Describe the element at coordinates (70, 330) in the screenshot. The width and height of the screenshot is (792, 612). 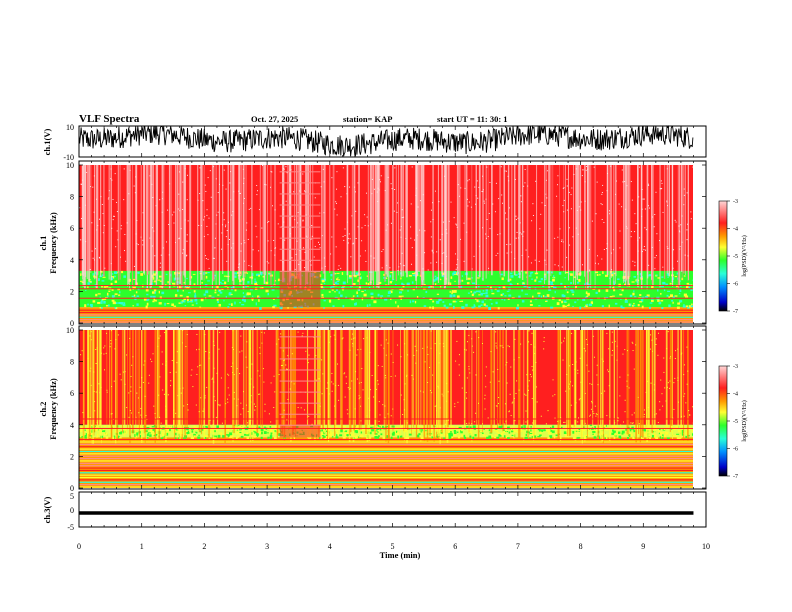
I see `freq-tick-label: 10` at that location.